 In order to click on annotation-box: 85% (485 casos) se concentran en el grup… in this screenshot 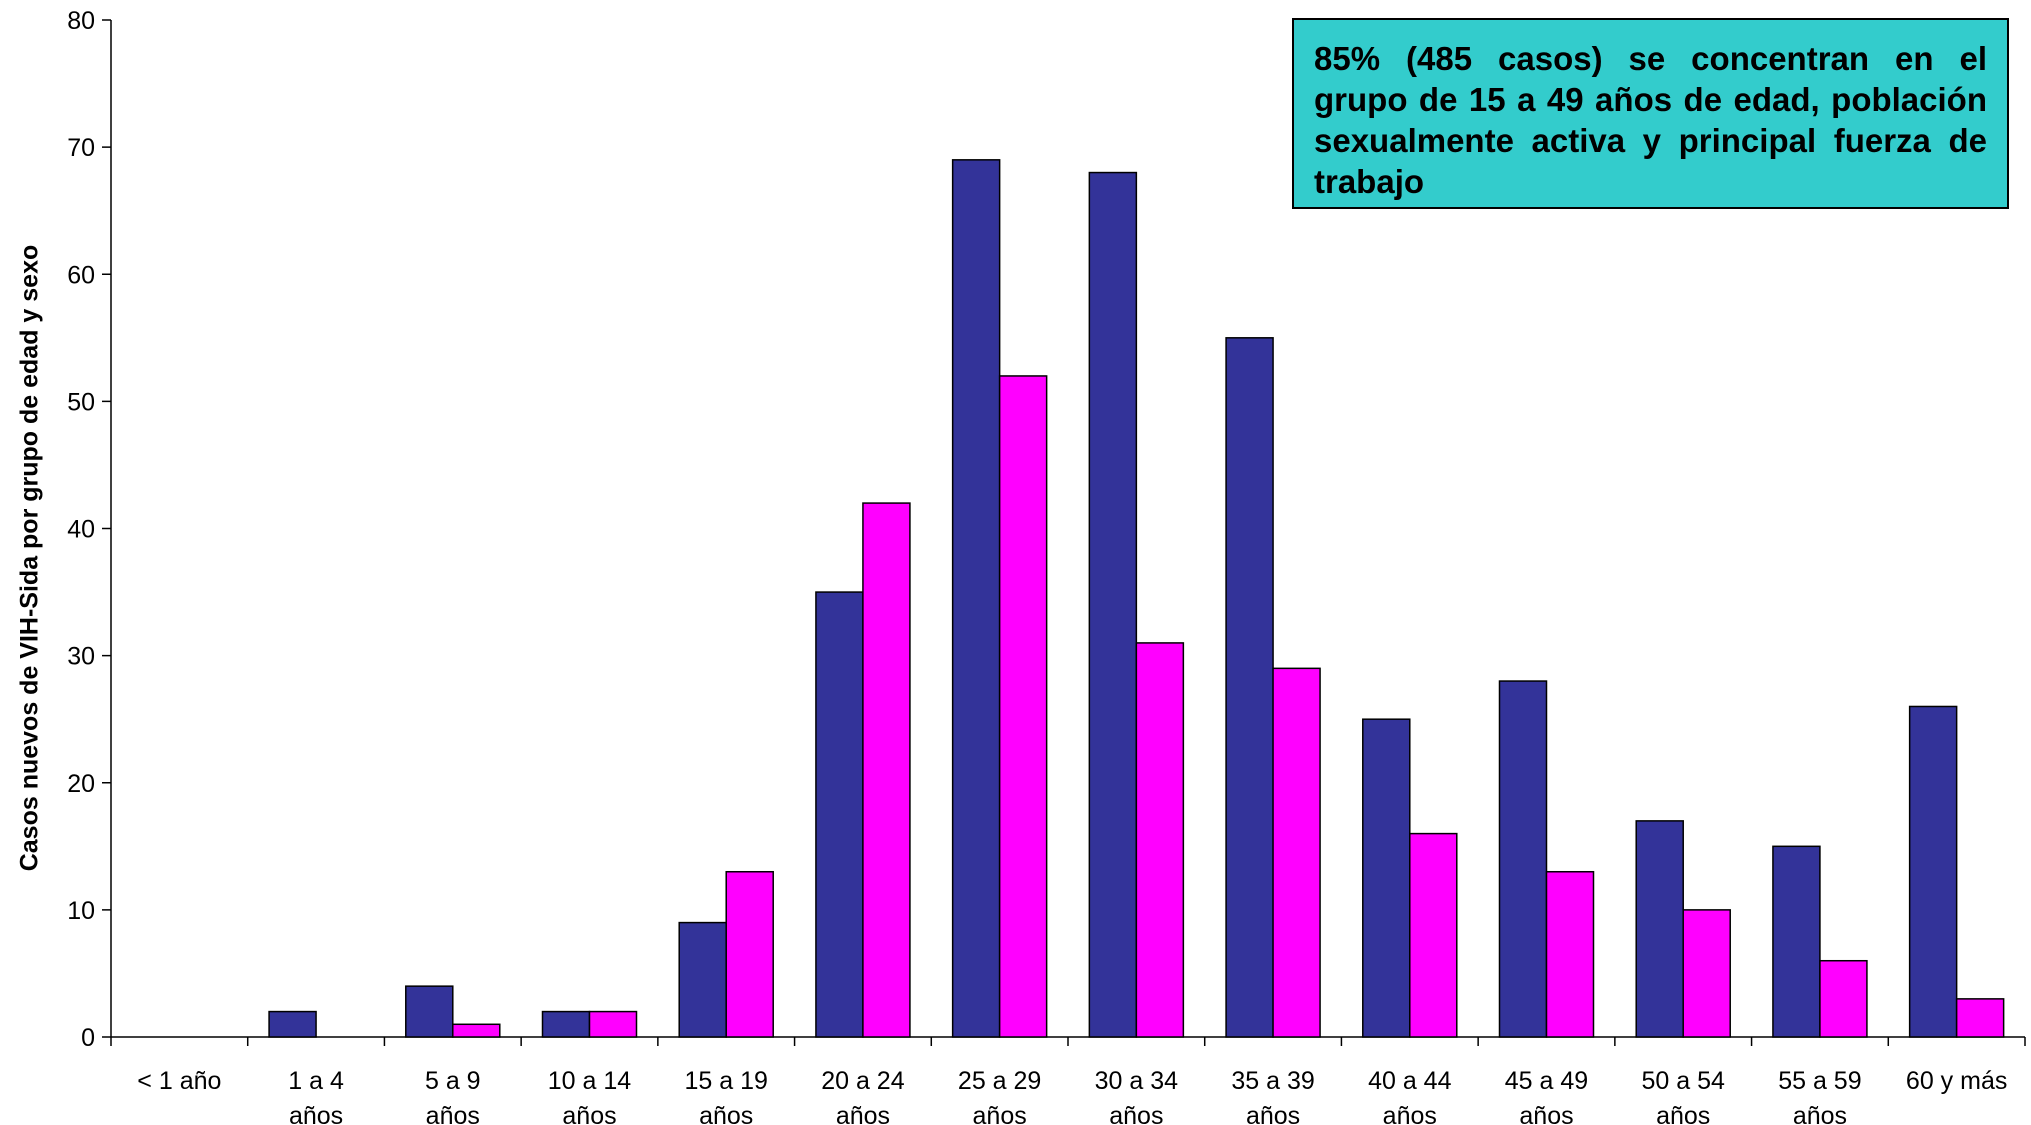, I will do `click(1650, 113)`.